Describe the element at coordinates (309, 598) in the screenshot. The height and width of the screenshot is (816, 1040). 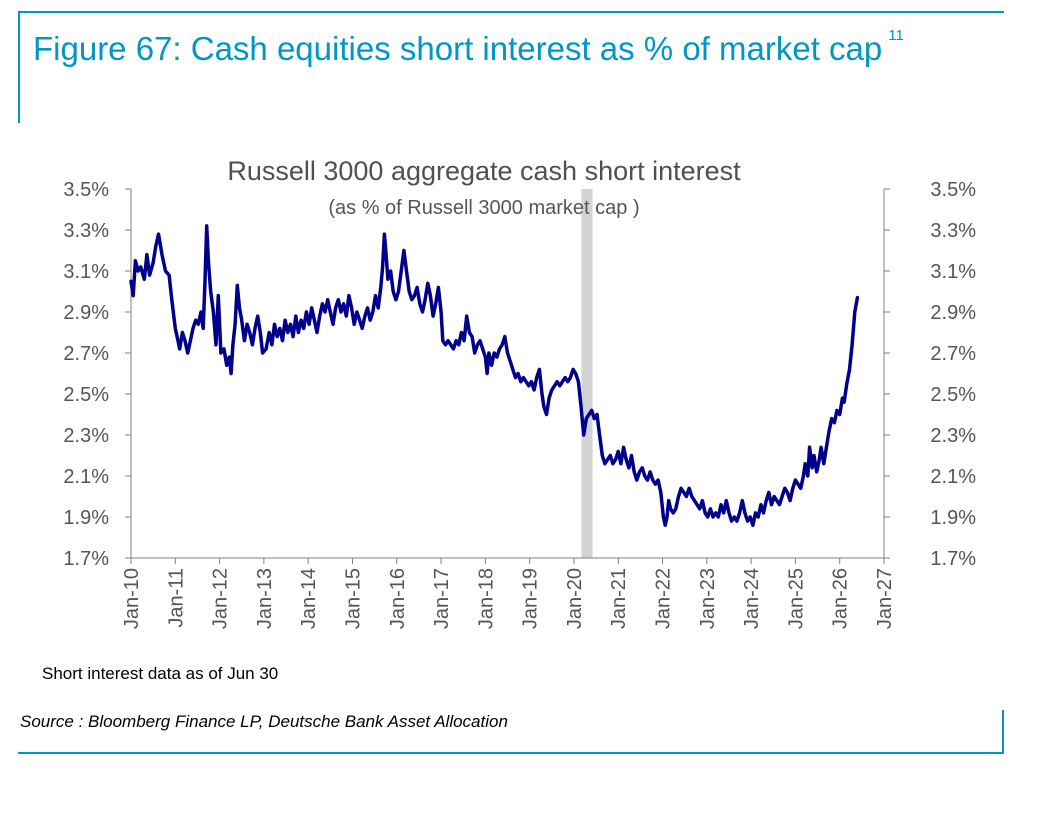
I see `x-tick-label: Jan-14` at that location.